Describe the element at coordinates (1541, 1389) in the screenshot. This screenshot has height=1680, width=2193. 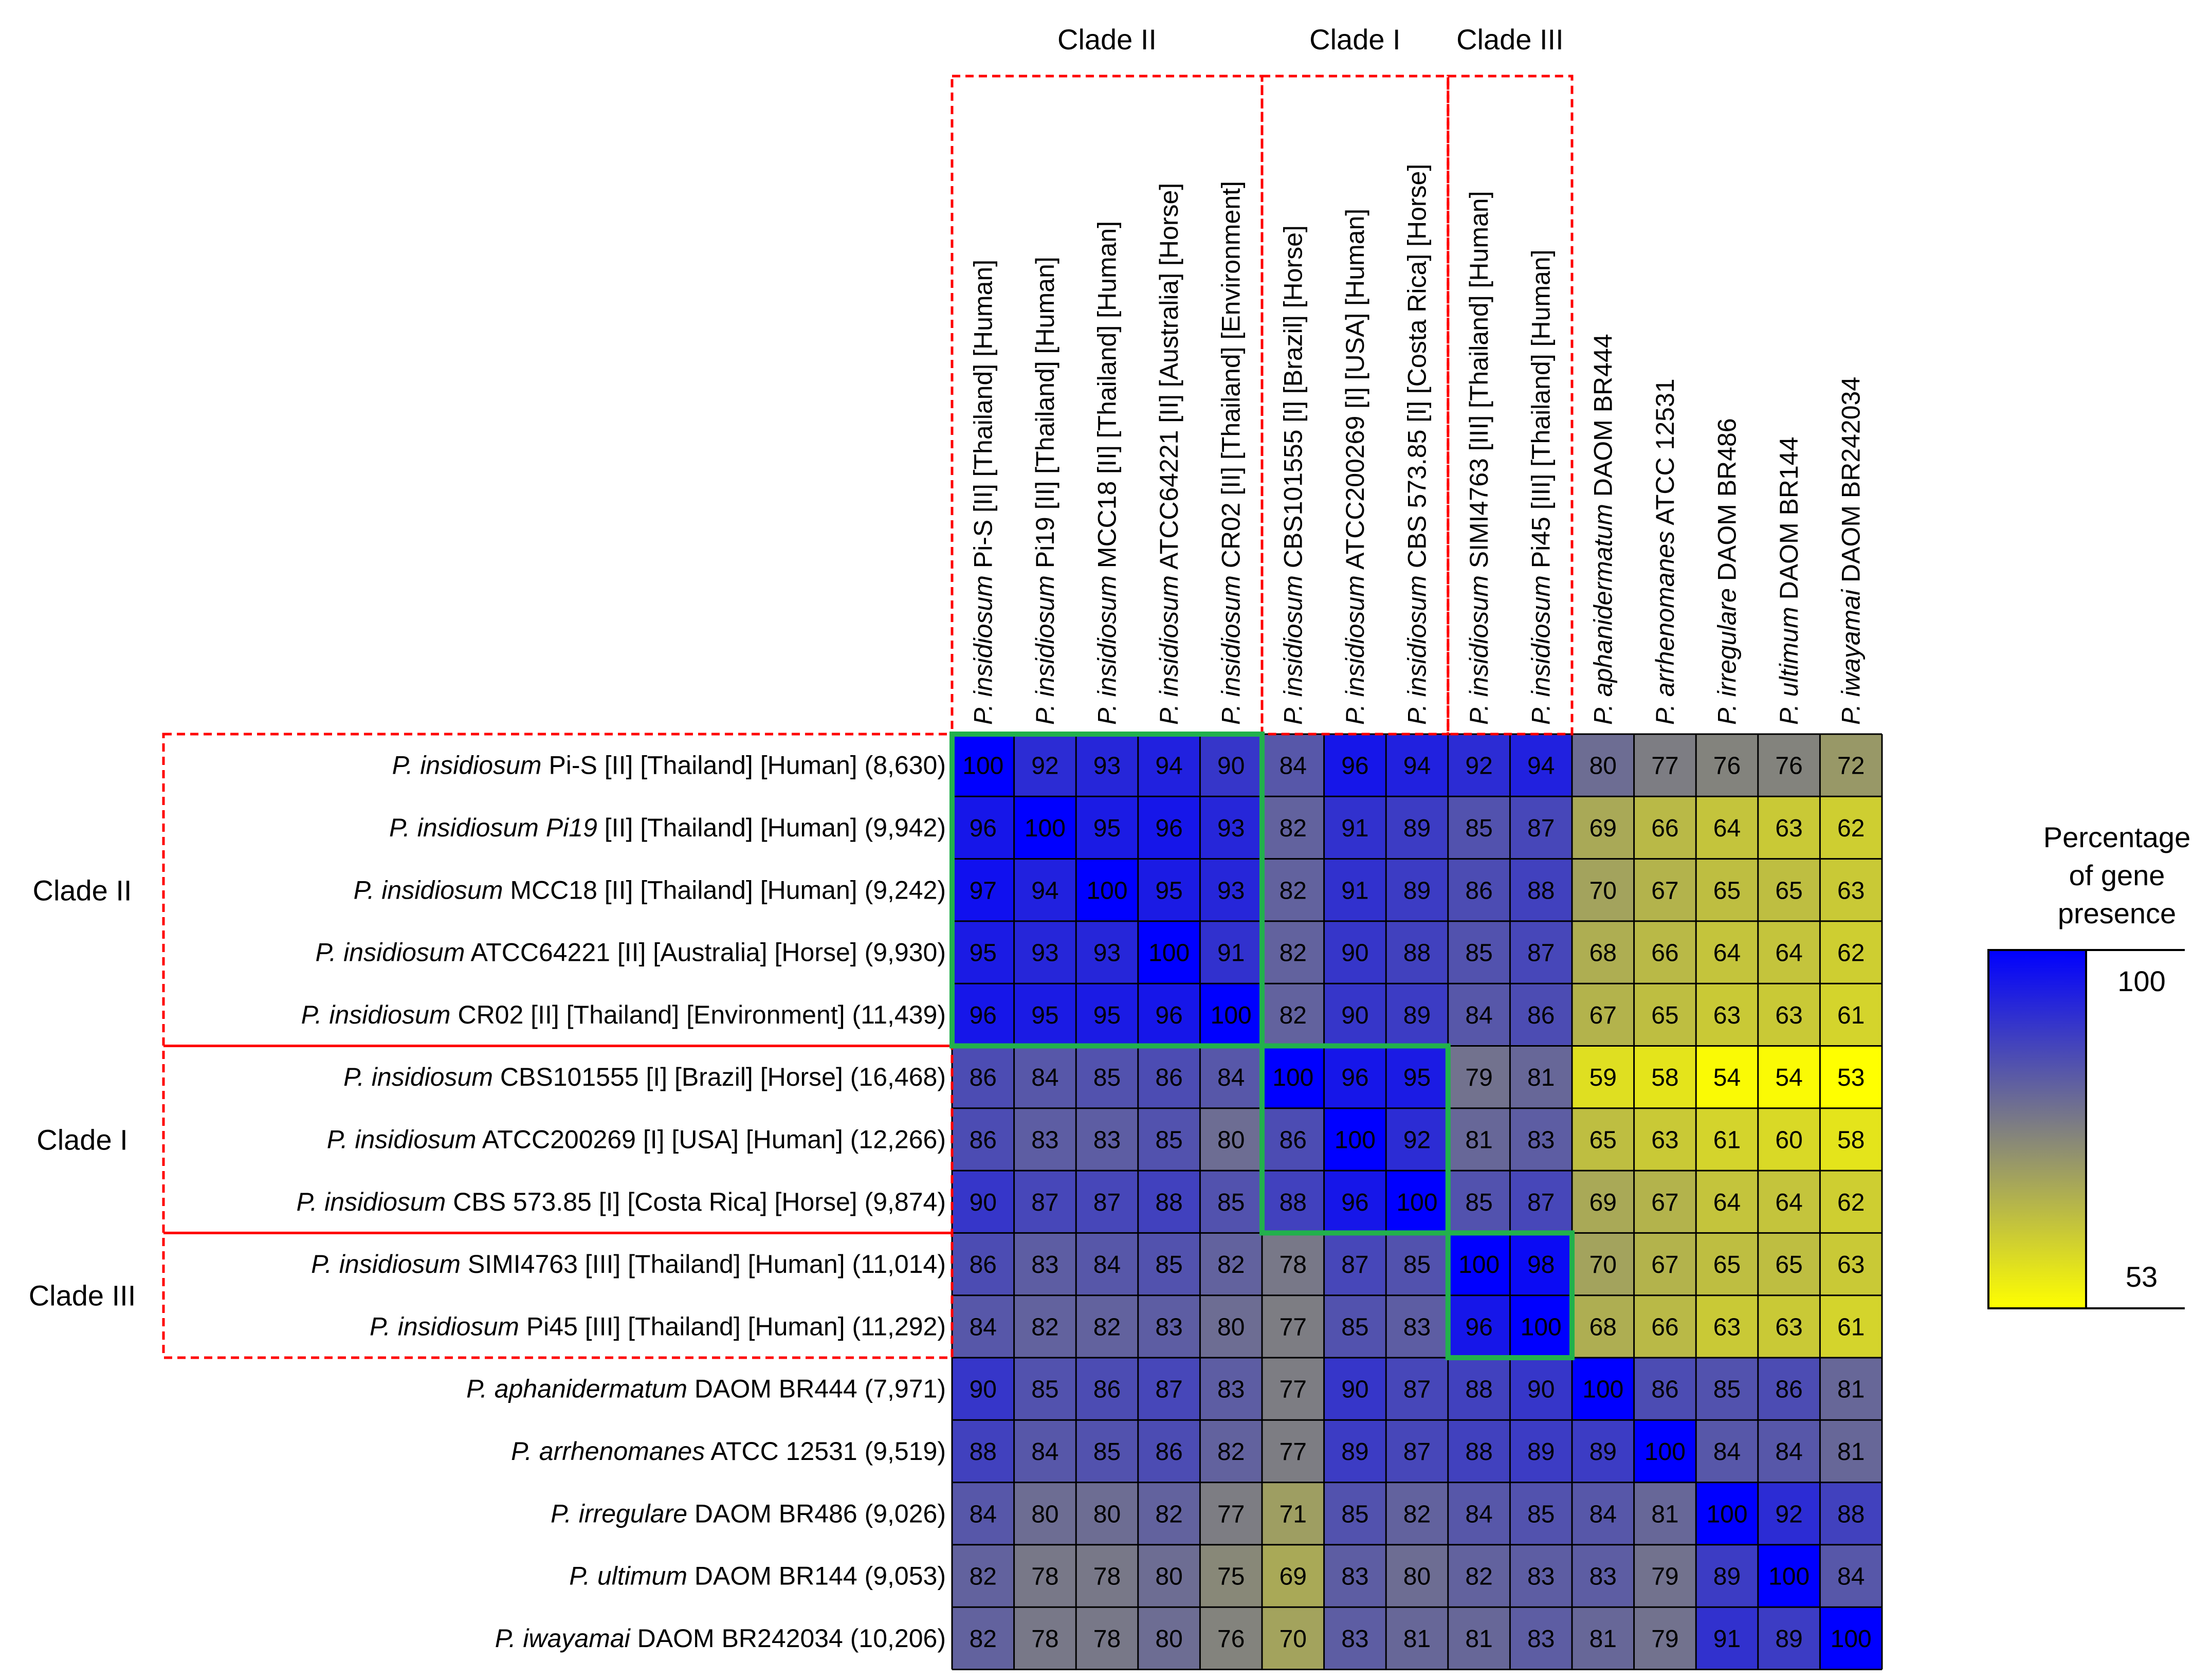
I see `cell-value-label: 90` at that location.